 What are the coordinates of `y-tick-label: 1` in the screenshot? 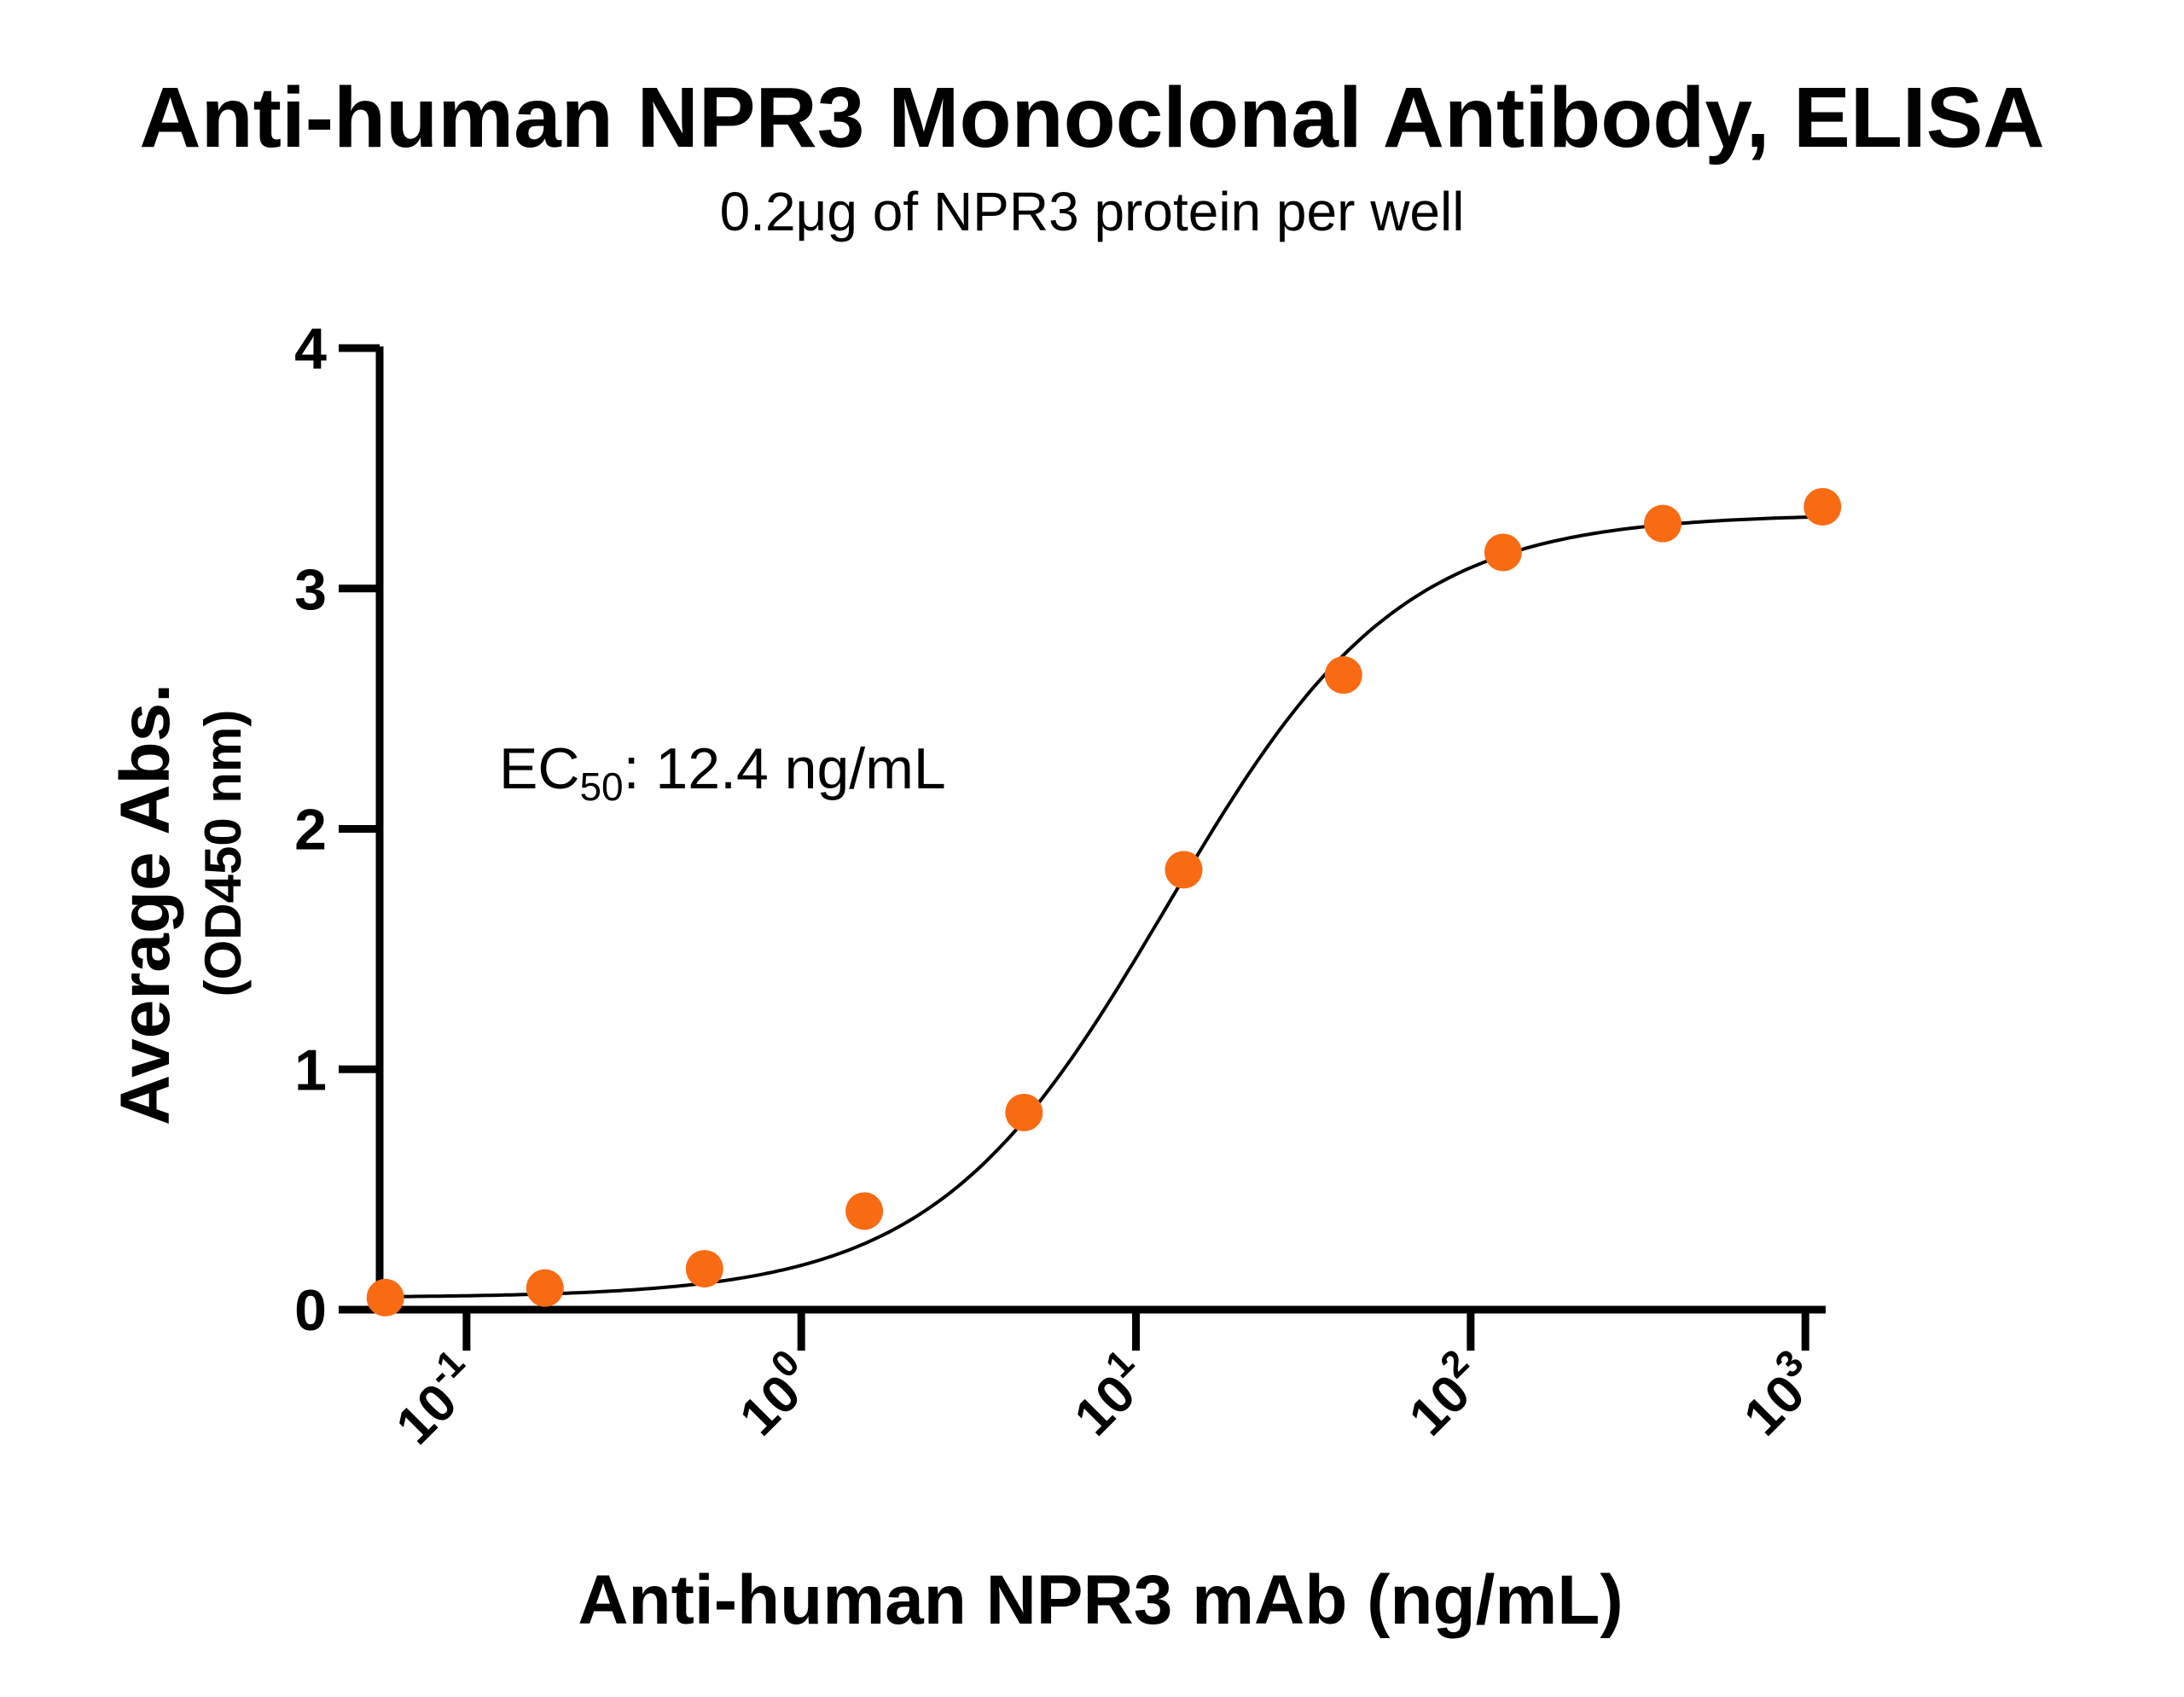 It's located at (310, 1069).